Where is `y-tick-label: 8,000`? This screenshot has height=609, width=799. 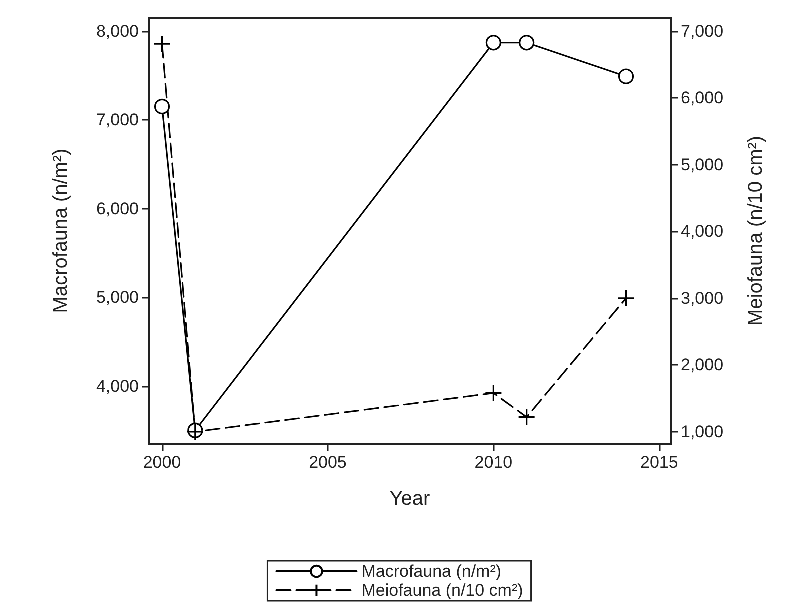 y-tick-label: 8,000 is located at coordinates (117, 31).